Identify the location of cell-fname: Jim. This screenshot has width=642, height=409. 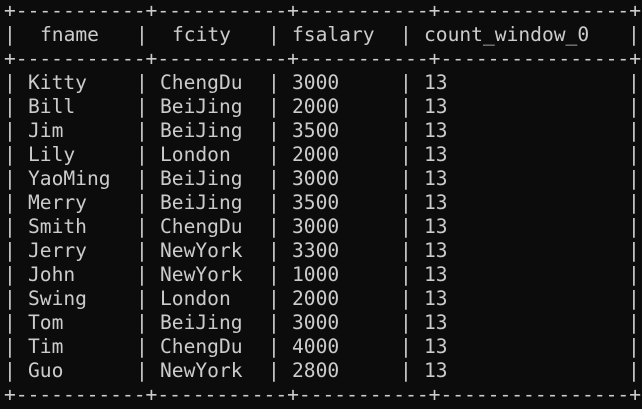
(46, 130).